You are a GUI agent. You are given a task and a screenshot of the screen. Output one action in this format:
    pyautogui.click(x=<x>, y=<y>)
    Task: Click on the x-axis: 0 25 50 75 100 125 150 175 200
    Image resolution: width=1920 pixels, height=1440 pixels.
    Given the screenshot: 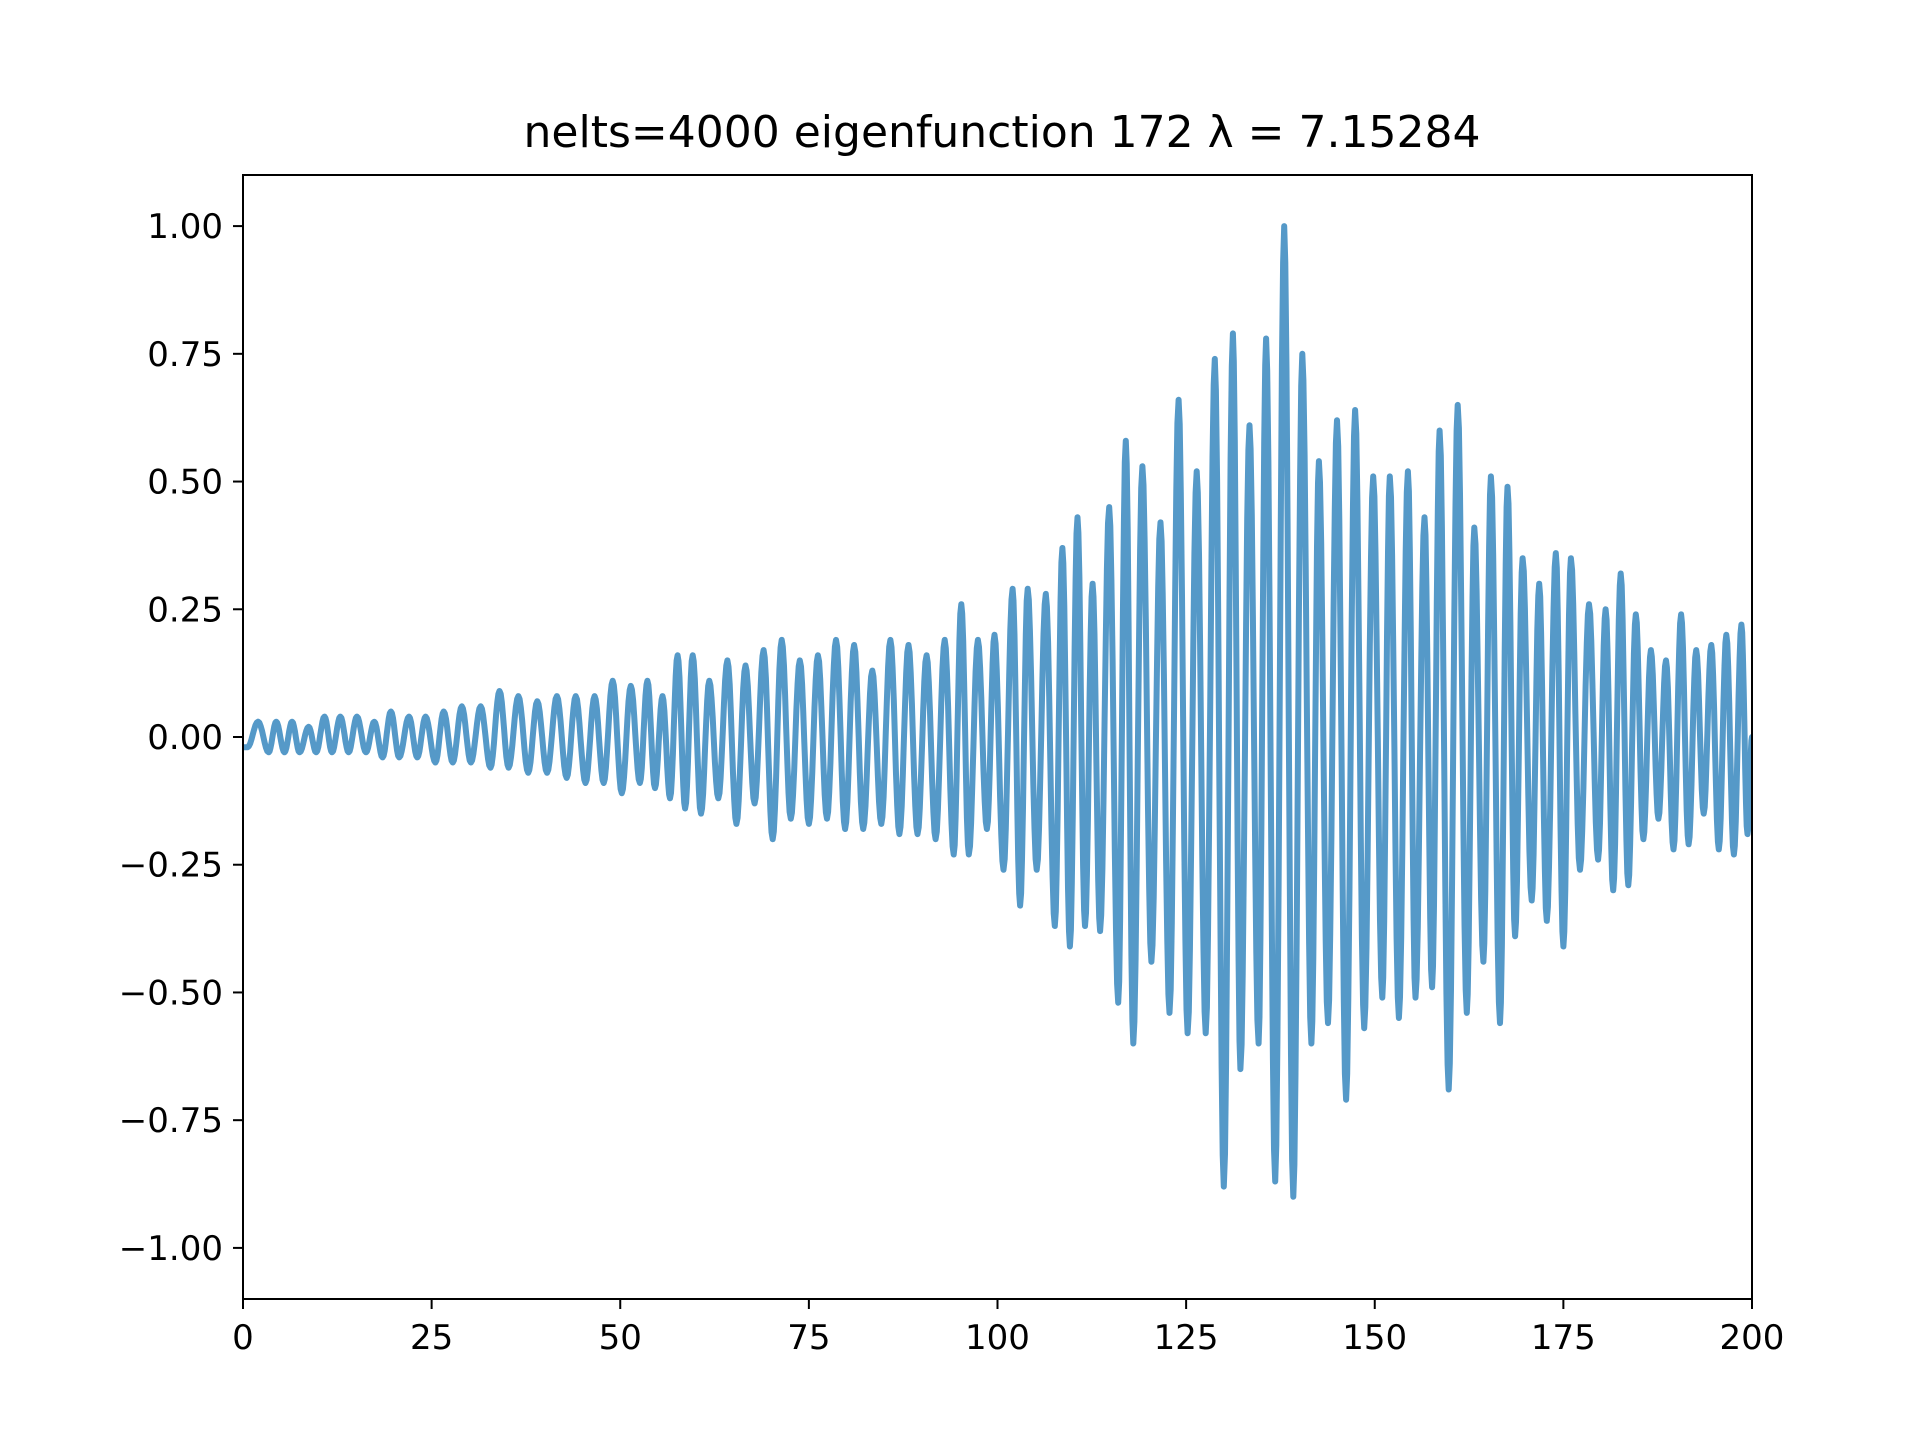 What is the action you would take?
    pyautogui.click(x=1008, y=1328)
    